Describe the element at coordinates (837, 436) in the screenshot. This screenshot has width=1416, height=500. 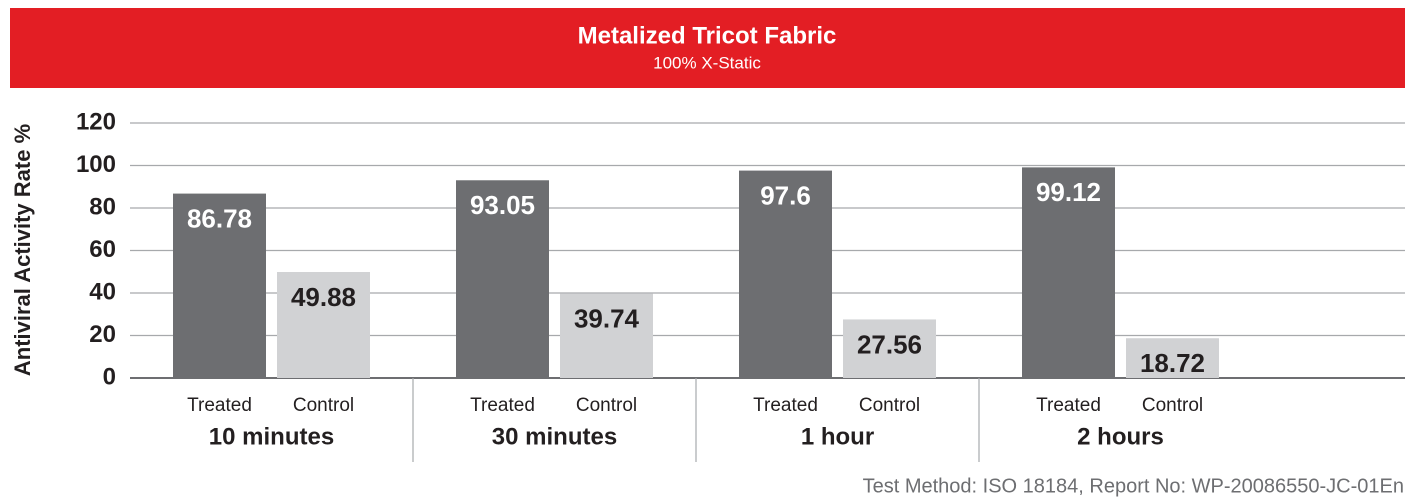
I see `x-tick-label: 1 hour` at that location.